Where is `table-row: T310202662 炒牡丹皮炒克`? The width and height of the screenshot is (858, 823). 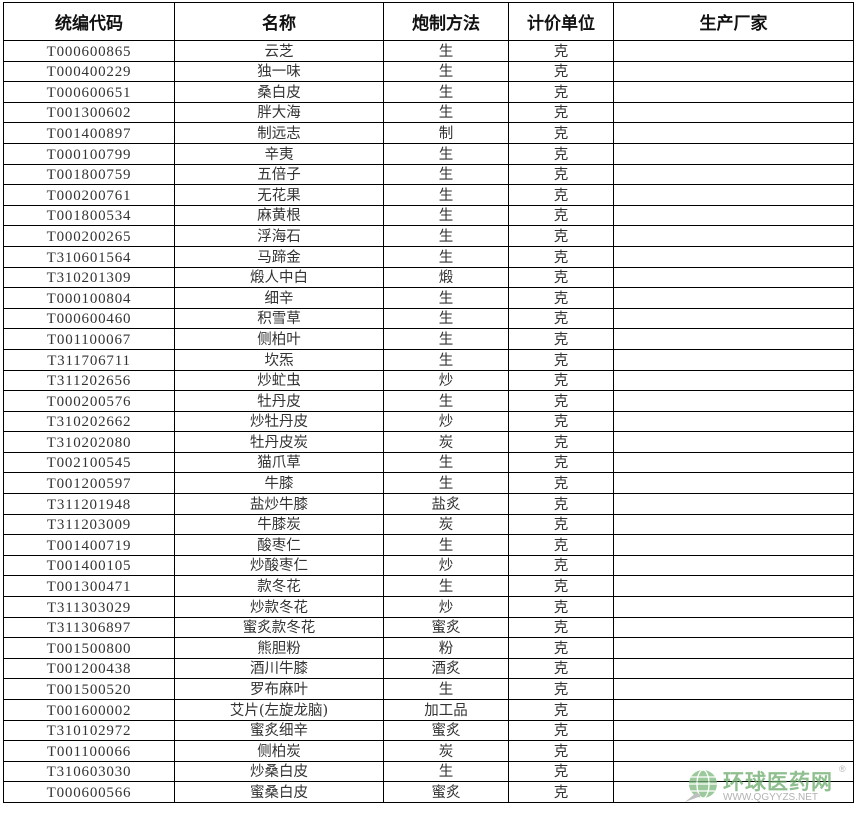
table-row: T310202662 炒牡丹皮炒克 is located at coordinates (428, 421).